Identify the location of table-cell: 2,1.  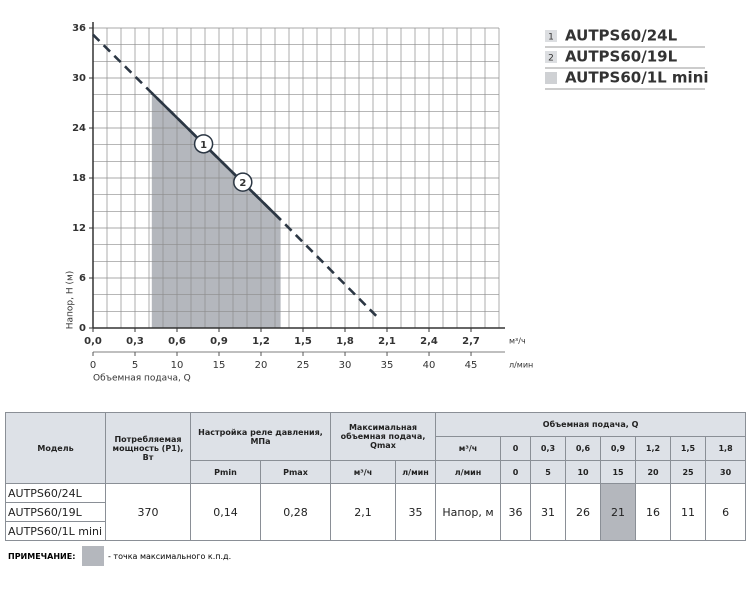
(363, 512).